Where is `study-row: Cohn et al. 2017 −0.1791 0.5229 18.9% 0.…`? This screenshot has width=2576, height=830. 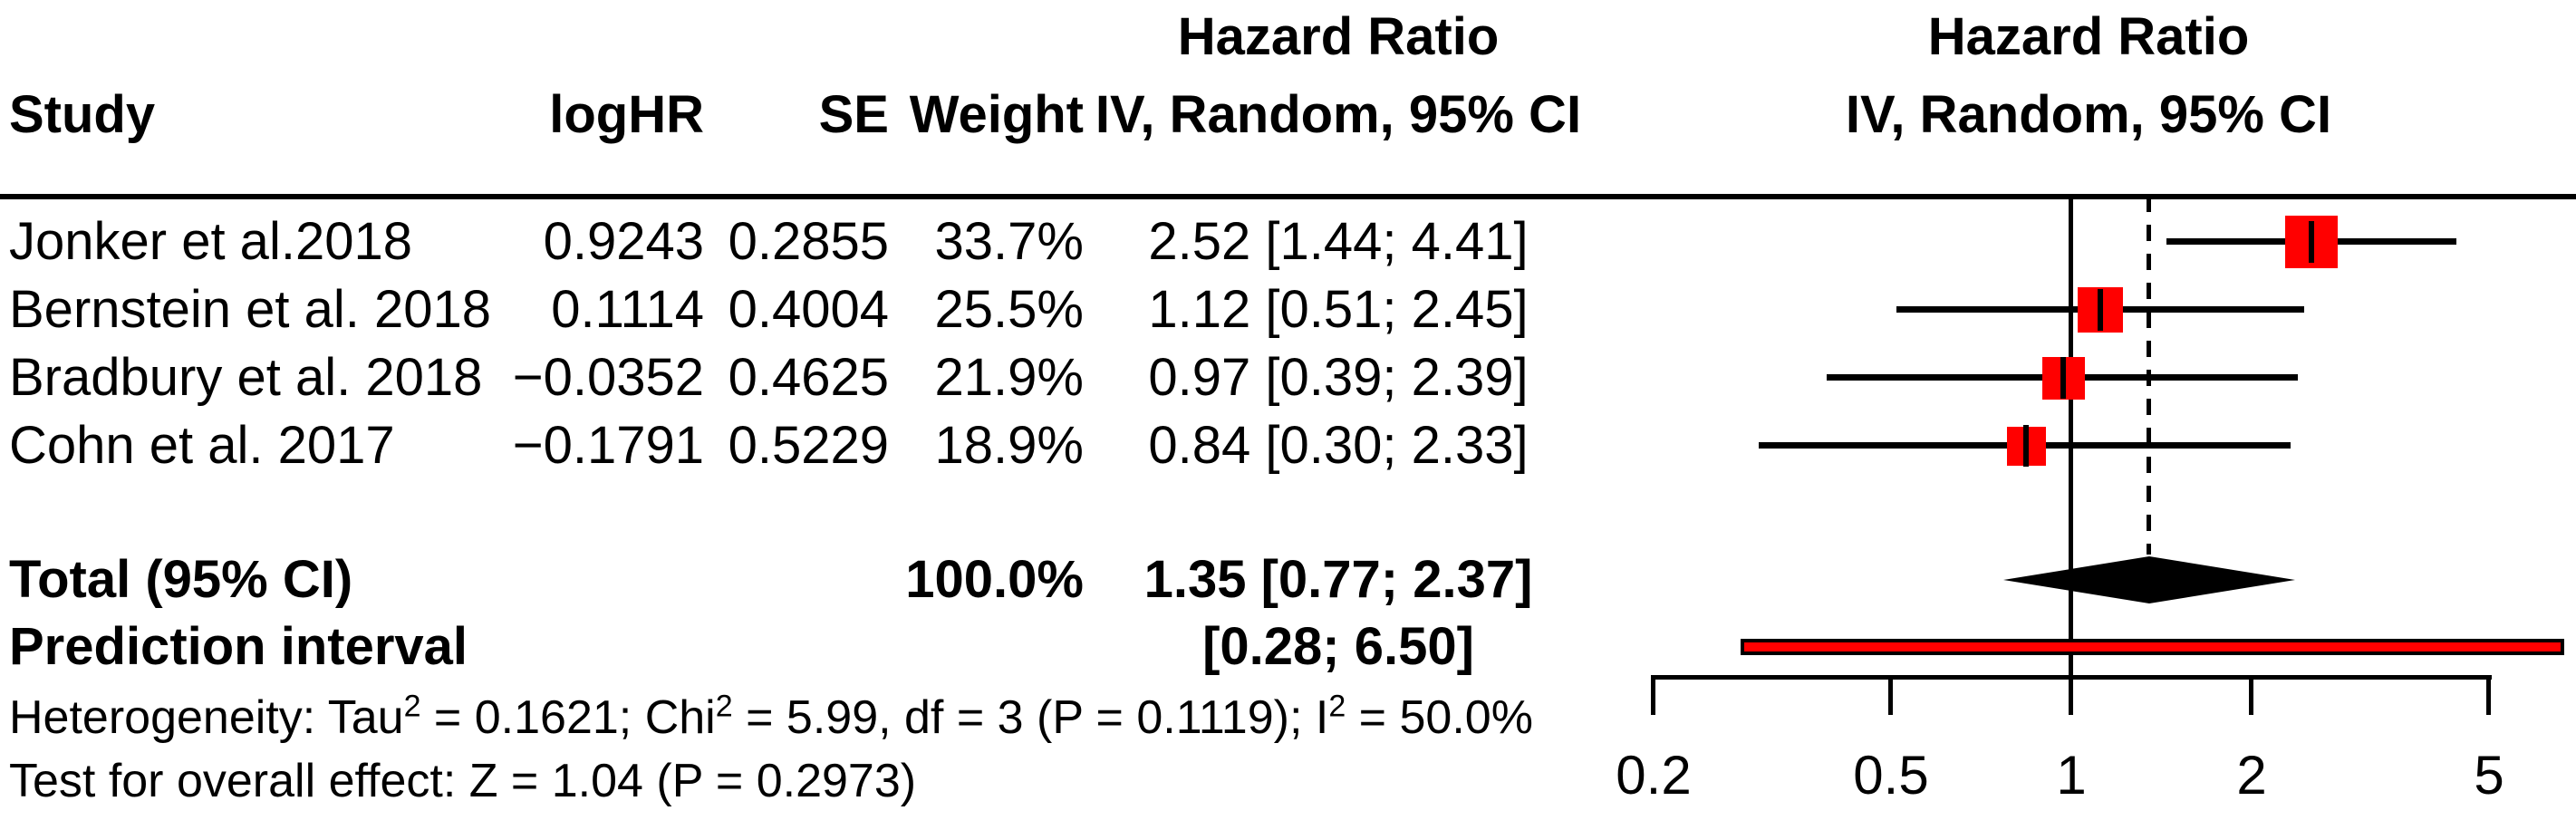
study-row: Cohn et al. 2017 −0.1791 0.5229 18.9% 0.… is located at coordinates (1288, 447).